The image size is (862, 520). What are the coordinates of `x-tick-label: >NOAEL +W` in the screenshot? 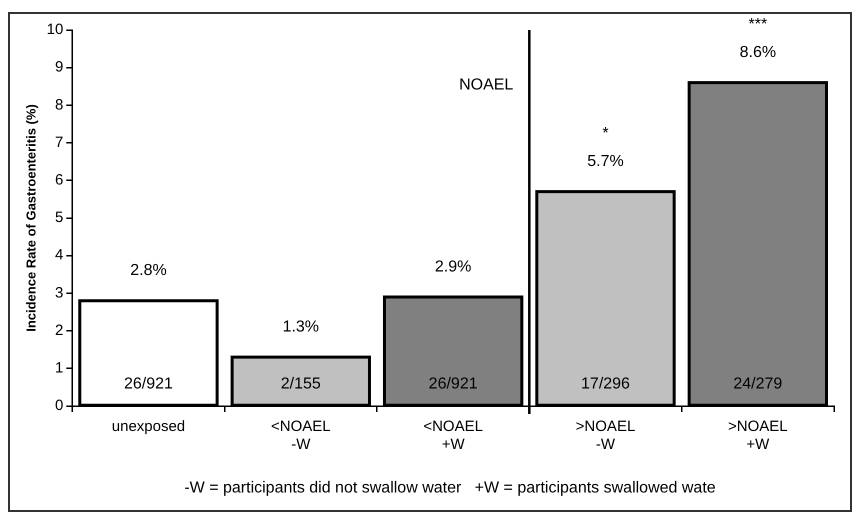 It's located at (758, 436).